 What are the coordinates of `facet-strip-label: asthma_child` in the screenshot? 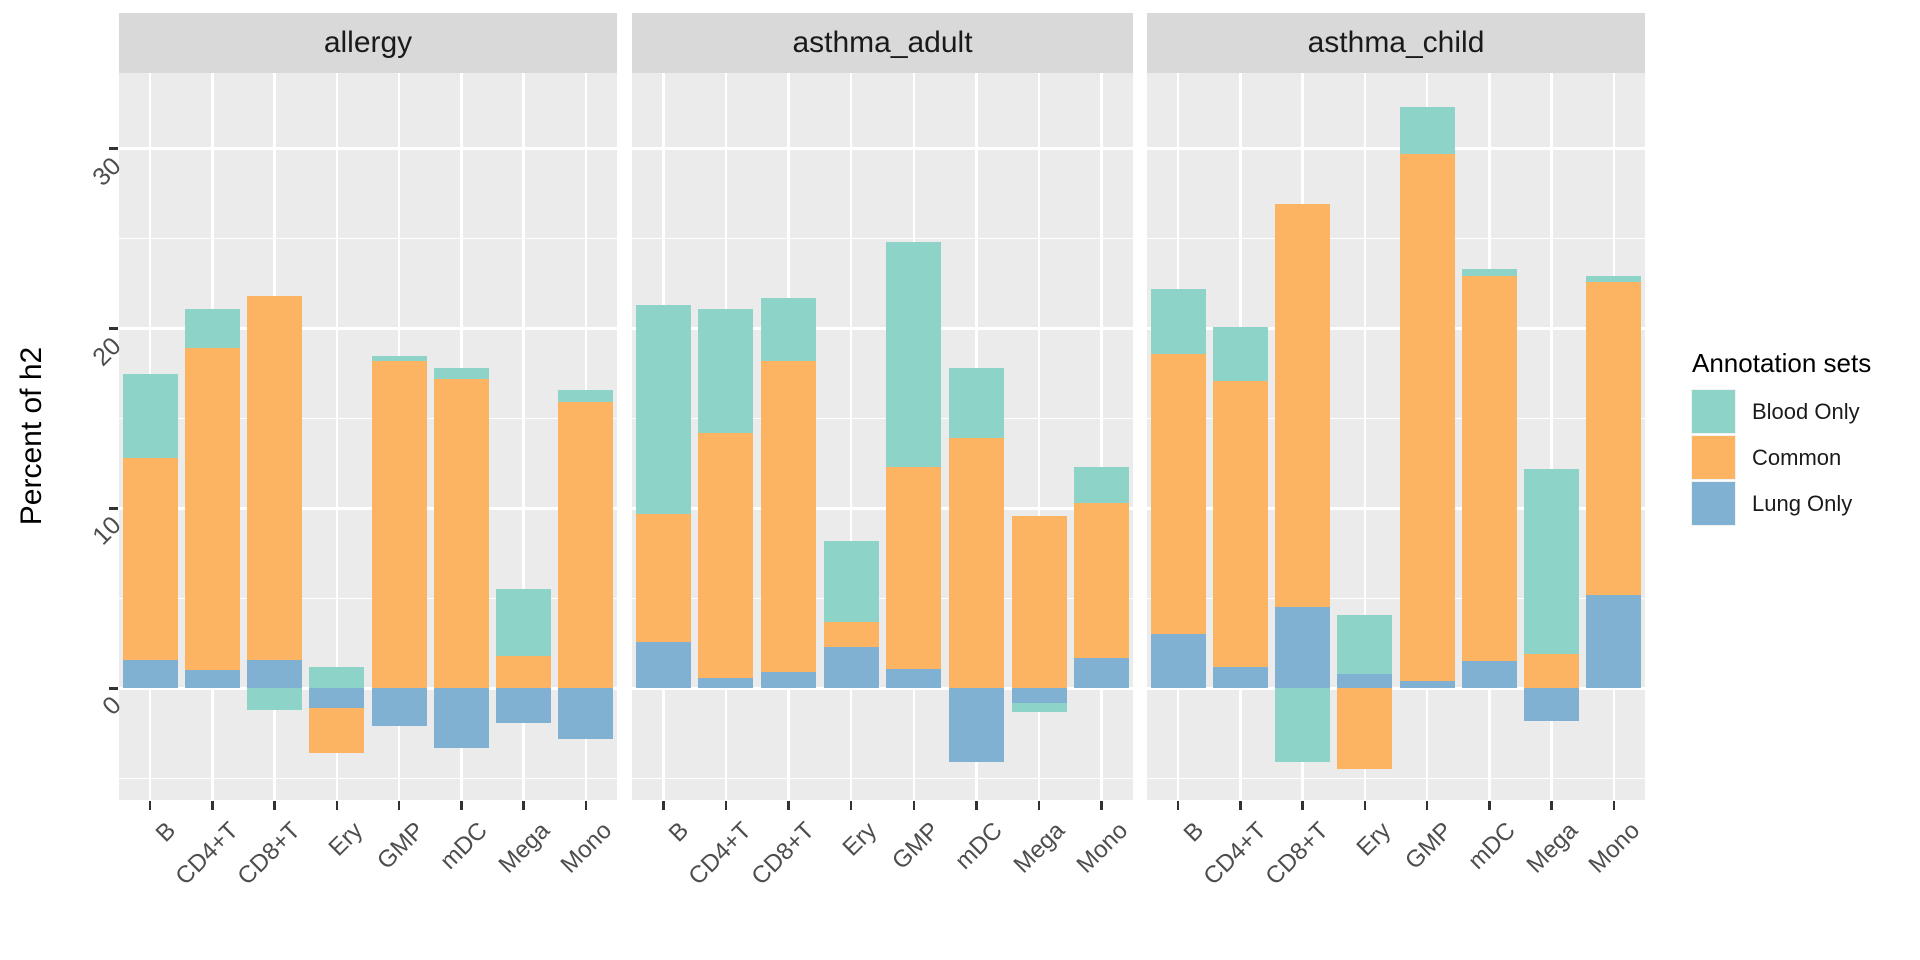 It's located at (1396, 42).